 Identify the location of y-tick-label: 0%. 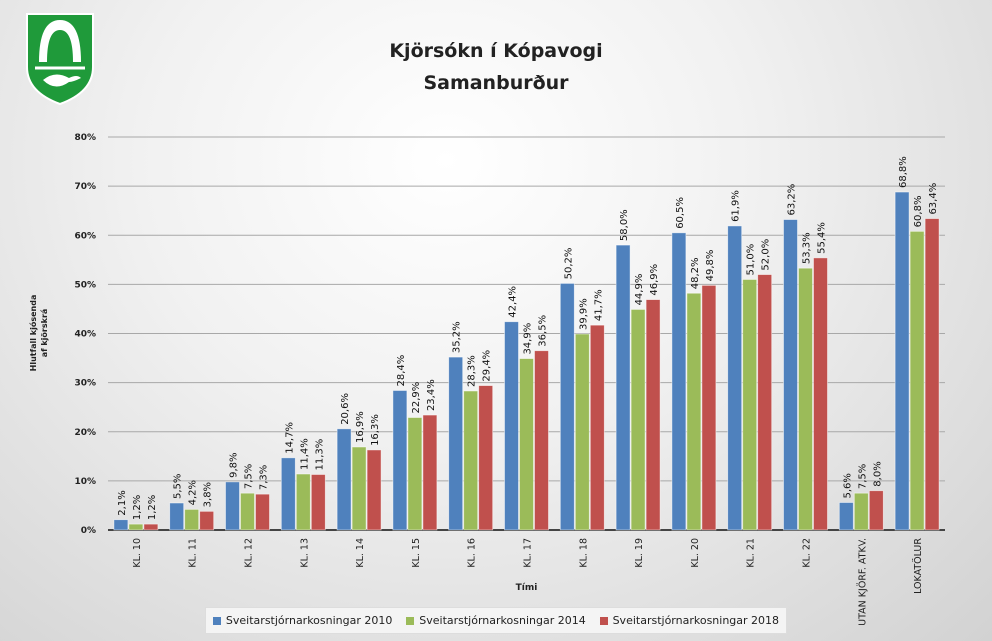
(88, 531).